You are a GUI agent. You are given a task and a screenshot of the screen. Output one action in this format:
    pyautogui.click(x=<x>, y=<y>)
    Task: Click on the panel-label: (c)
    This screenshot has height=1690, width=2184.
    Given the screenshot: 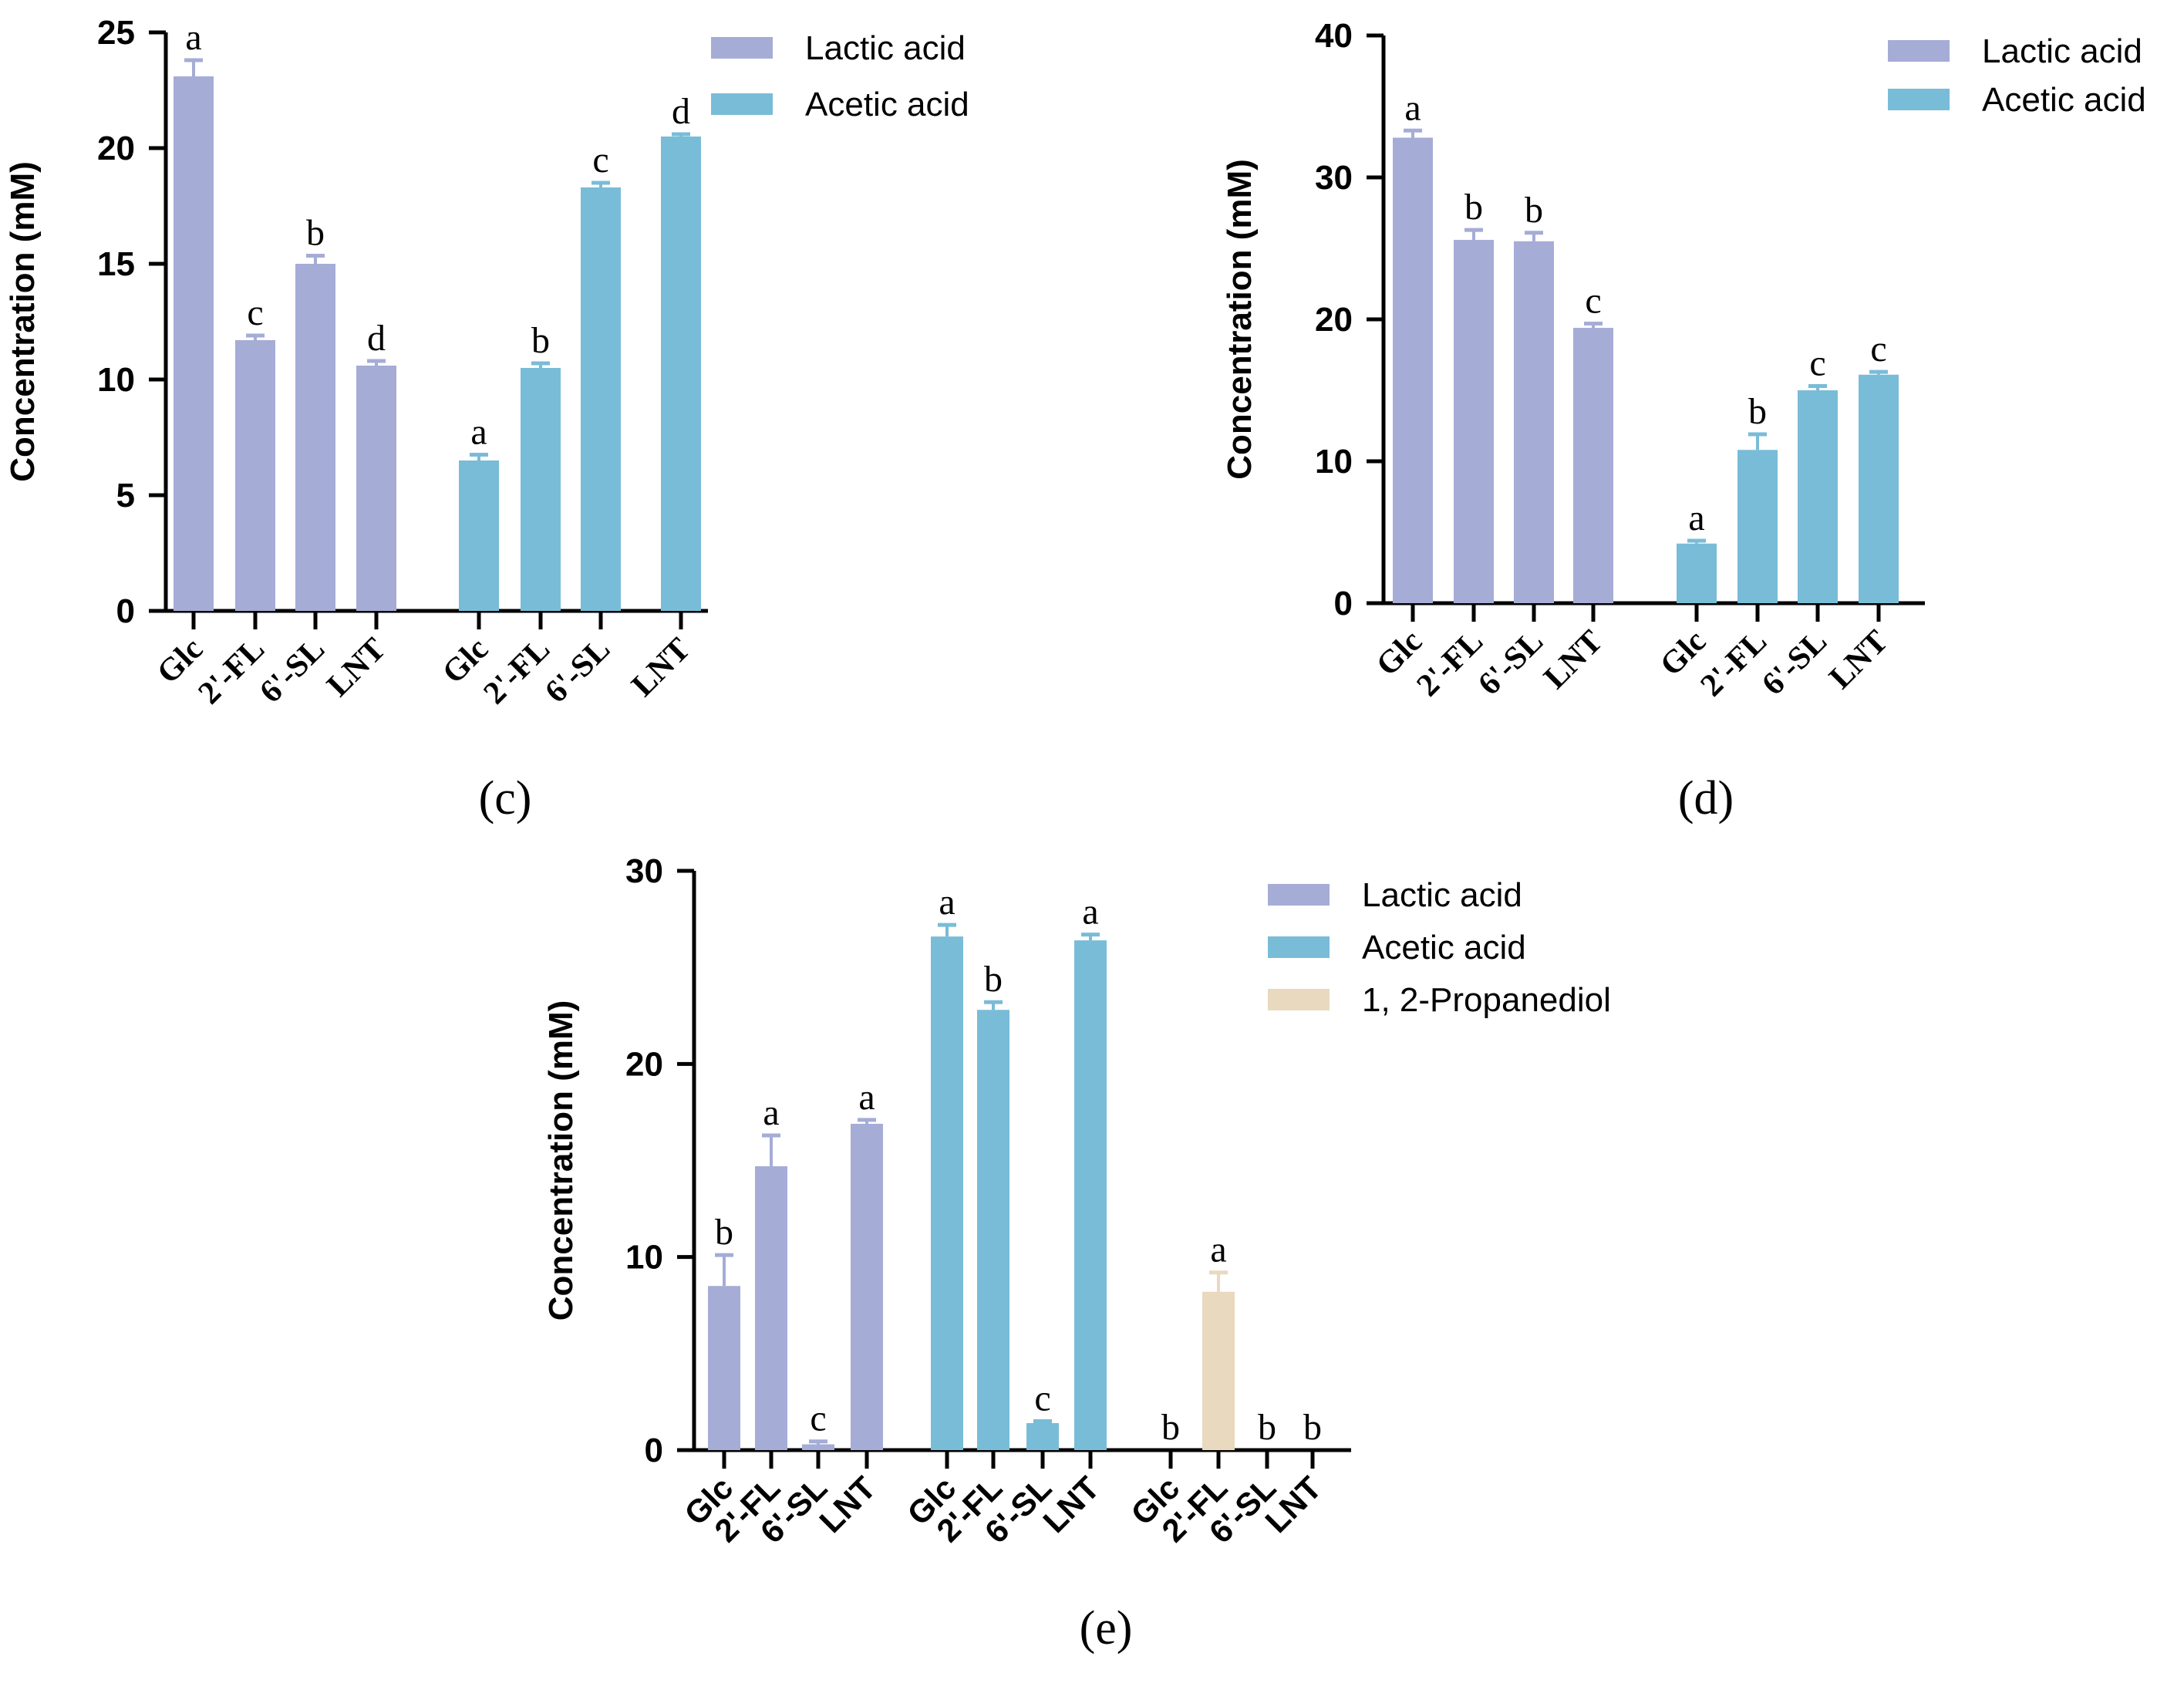 What is the action you would take?
    pyautogui.click(x=506, y=798)
    